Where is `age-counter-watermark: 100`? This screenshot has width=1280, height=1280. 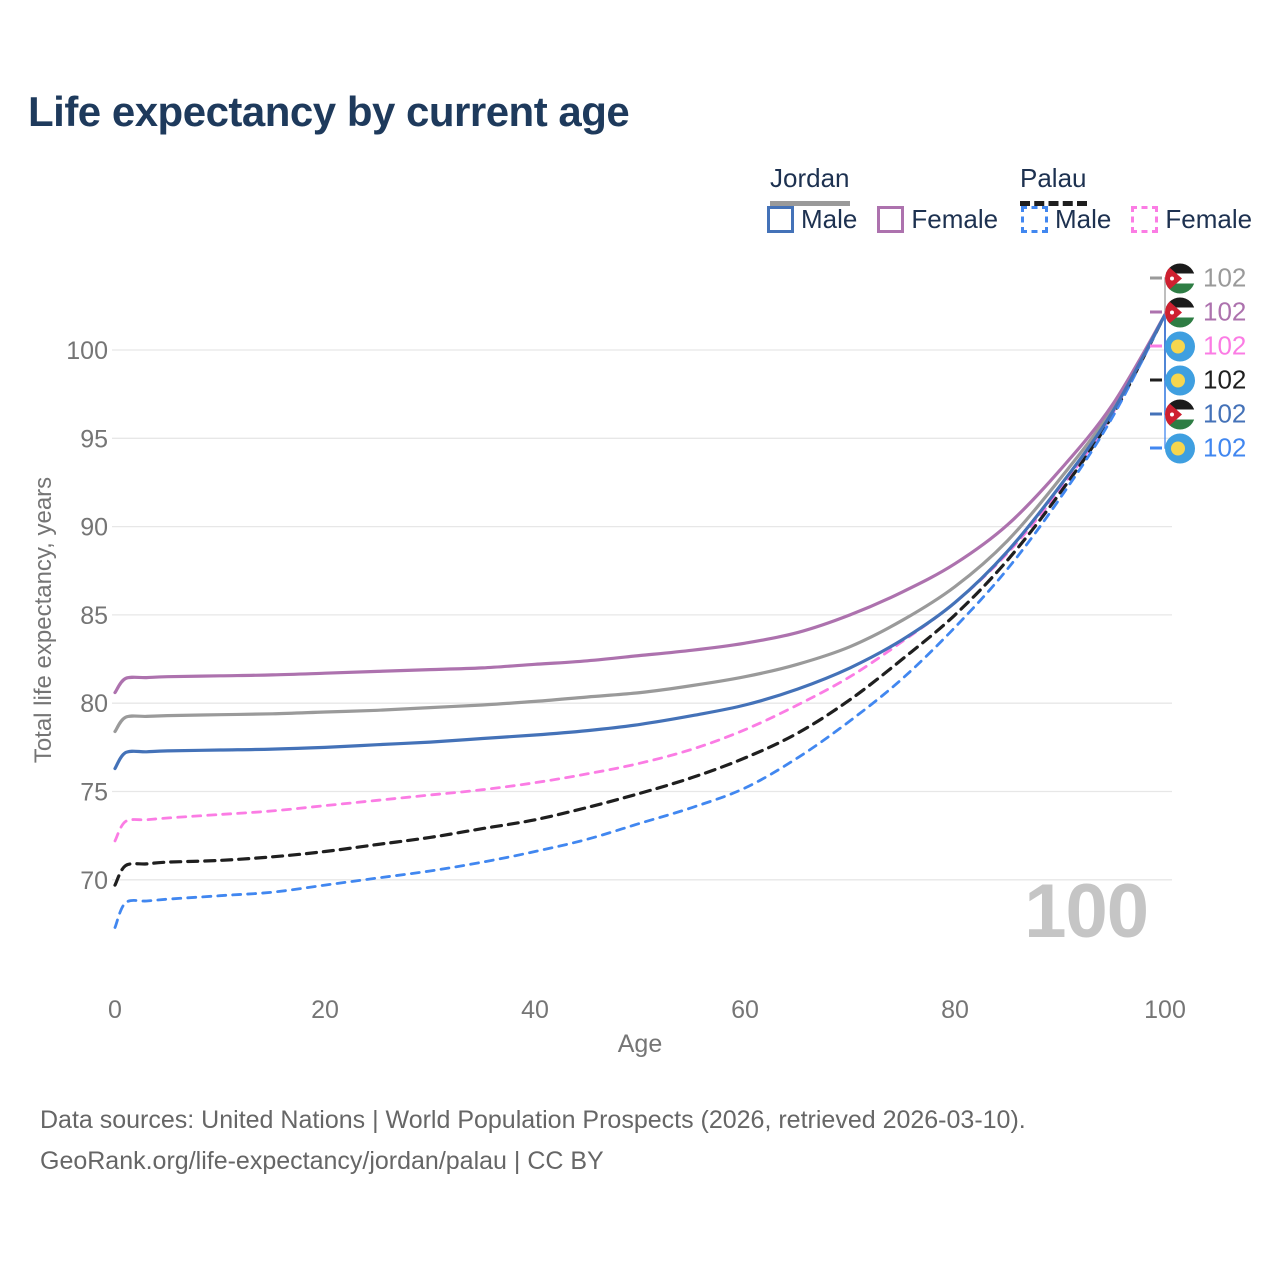
age-counter-watermark: 100 is located at coordinates (1086, 911).